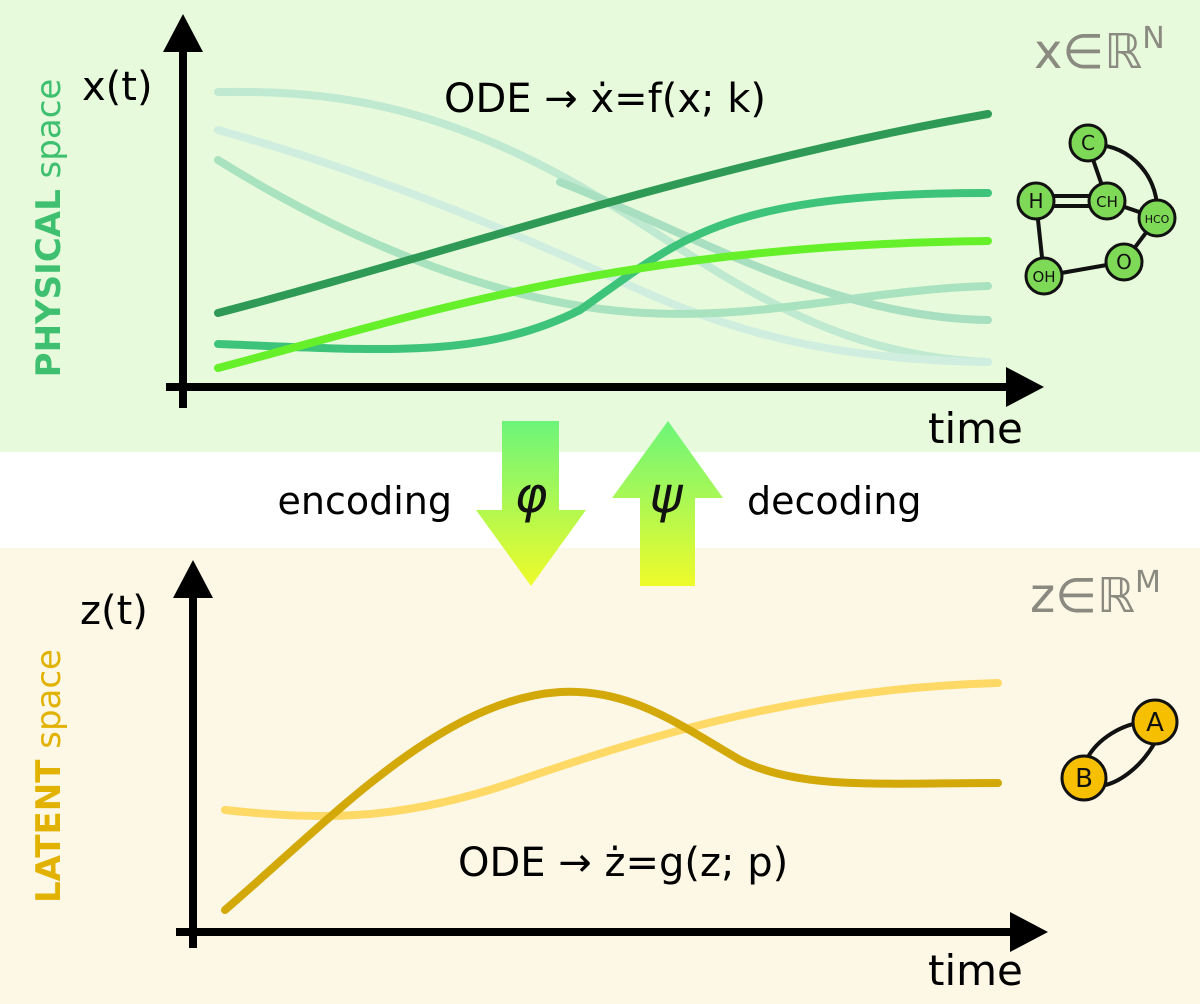  Describe the element at coordinates (1029, 932) in the screenshot. I see `latent-x-arrowhead` at that location.